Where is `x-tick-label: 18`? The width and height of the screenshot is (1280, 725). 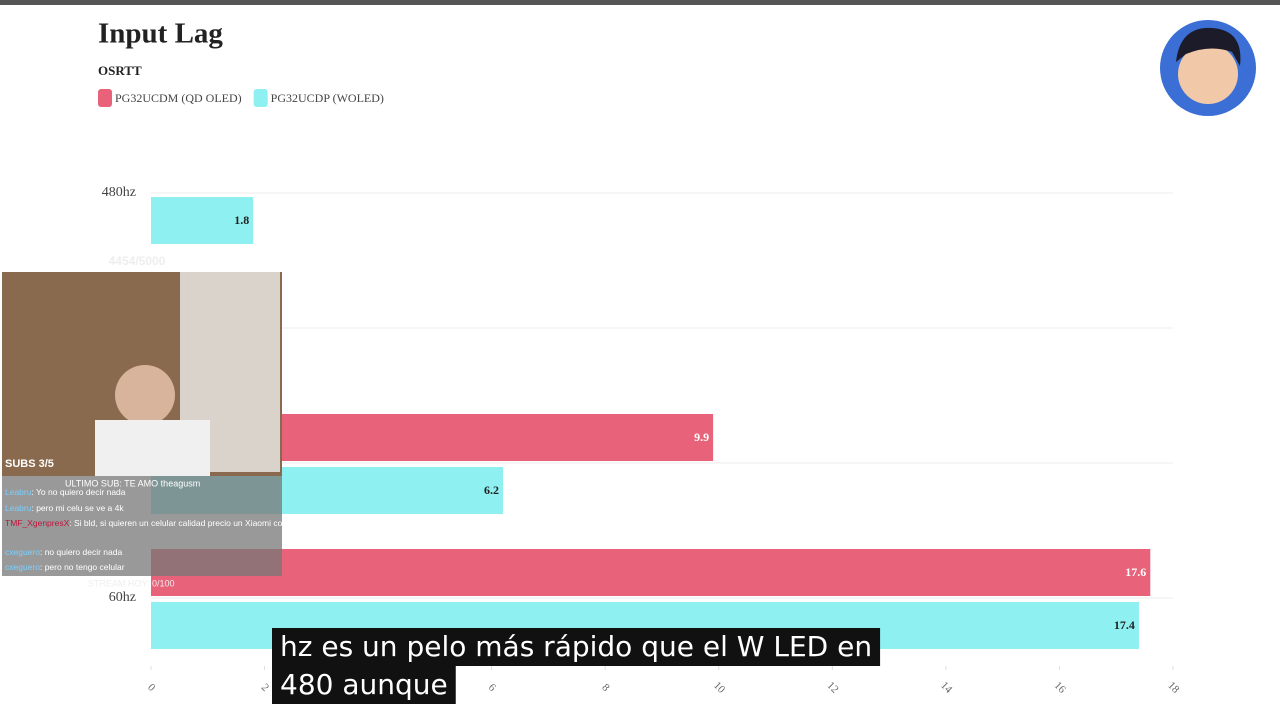 x-tick-label: 18 is located at coordinates (1173, 688).